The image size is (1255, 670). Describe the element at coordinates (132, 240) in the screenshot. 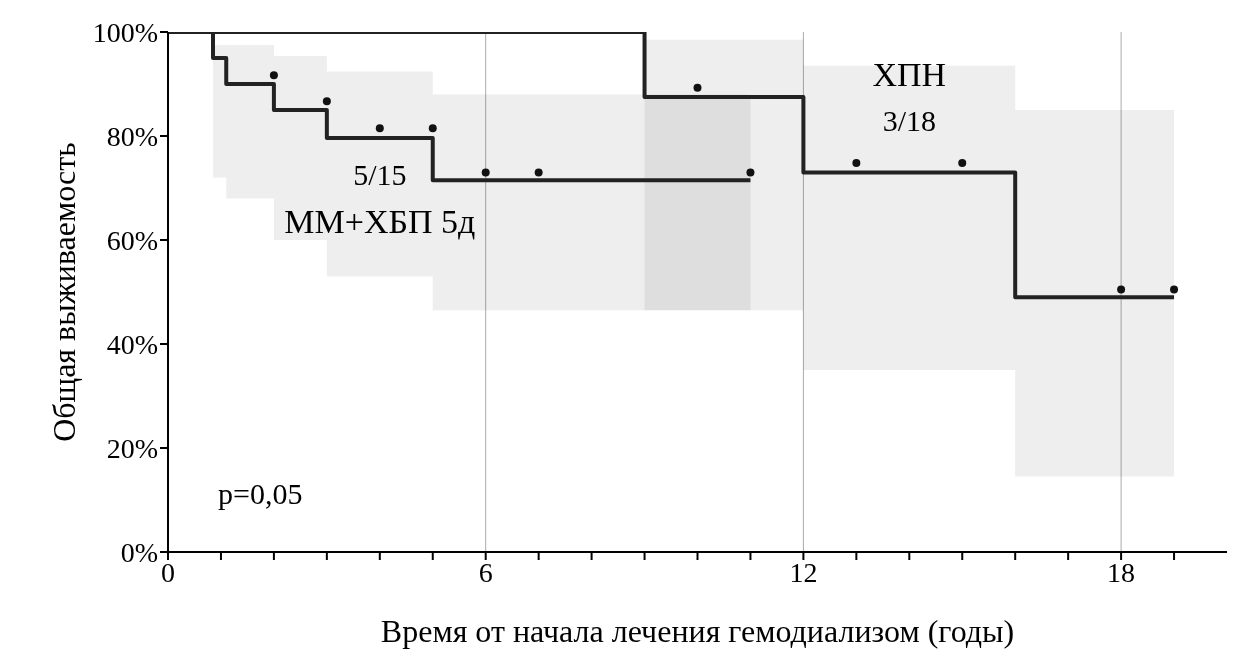

I see `y-tick-label: 60%` at that location.